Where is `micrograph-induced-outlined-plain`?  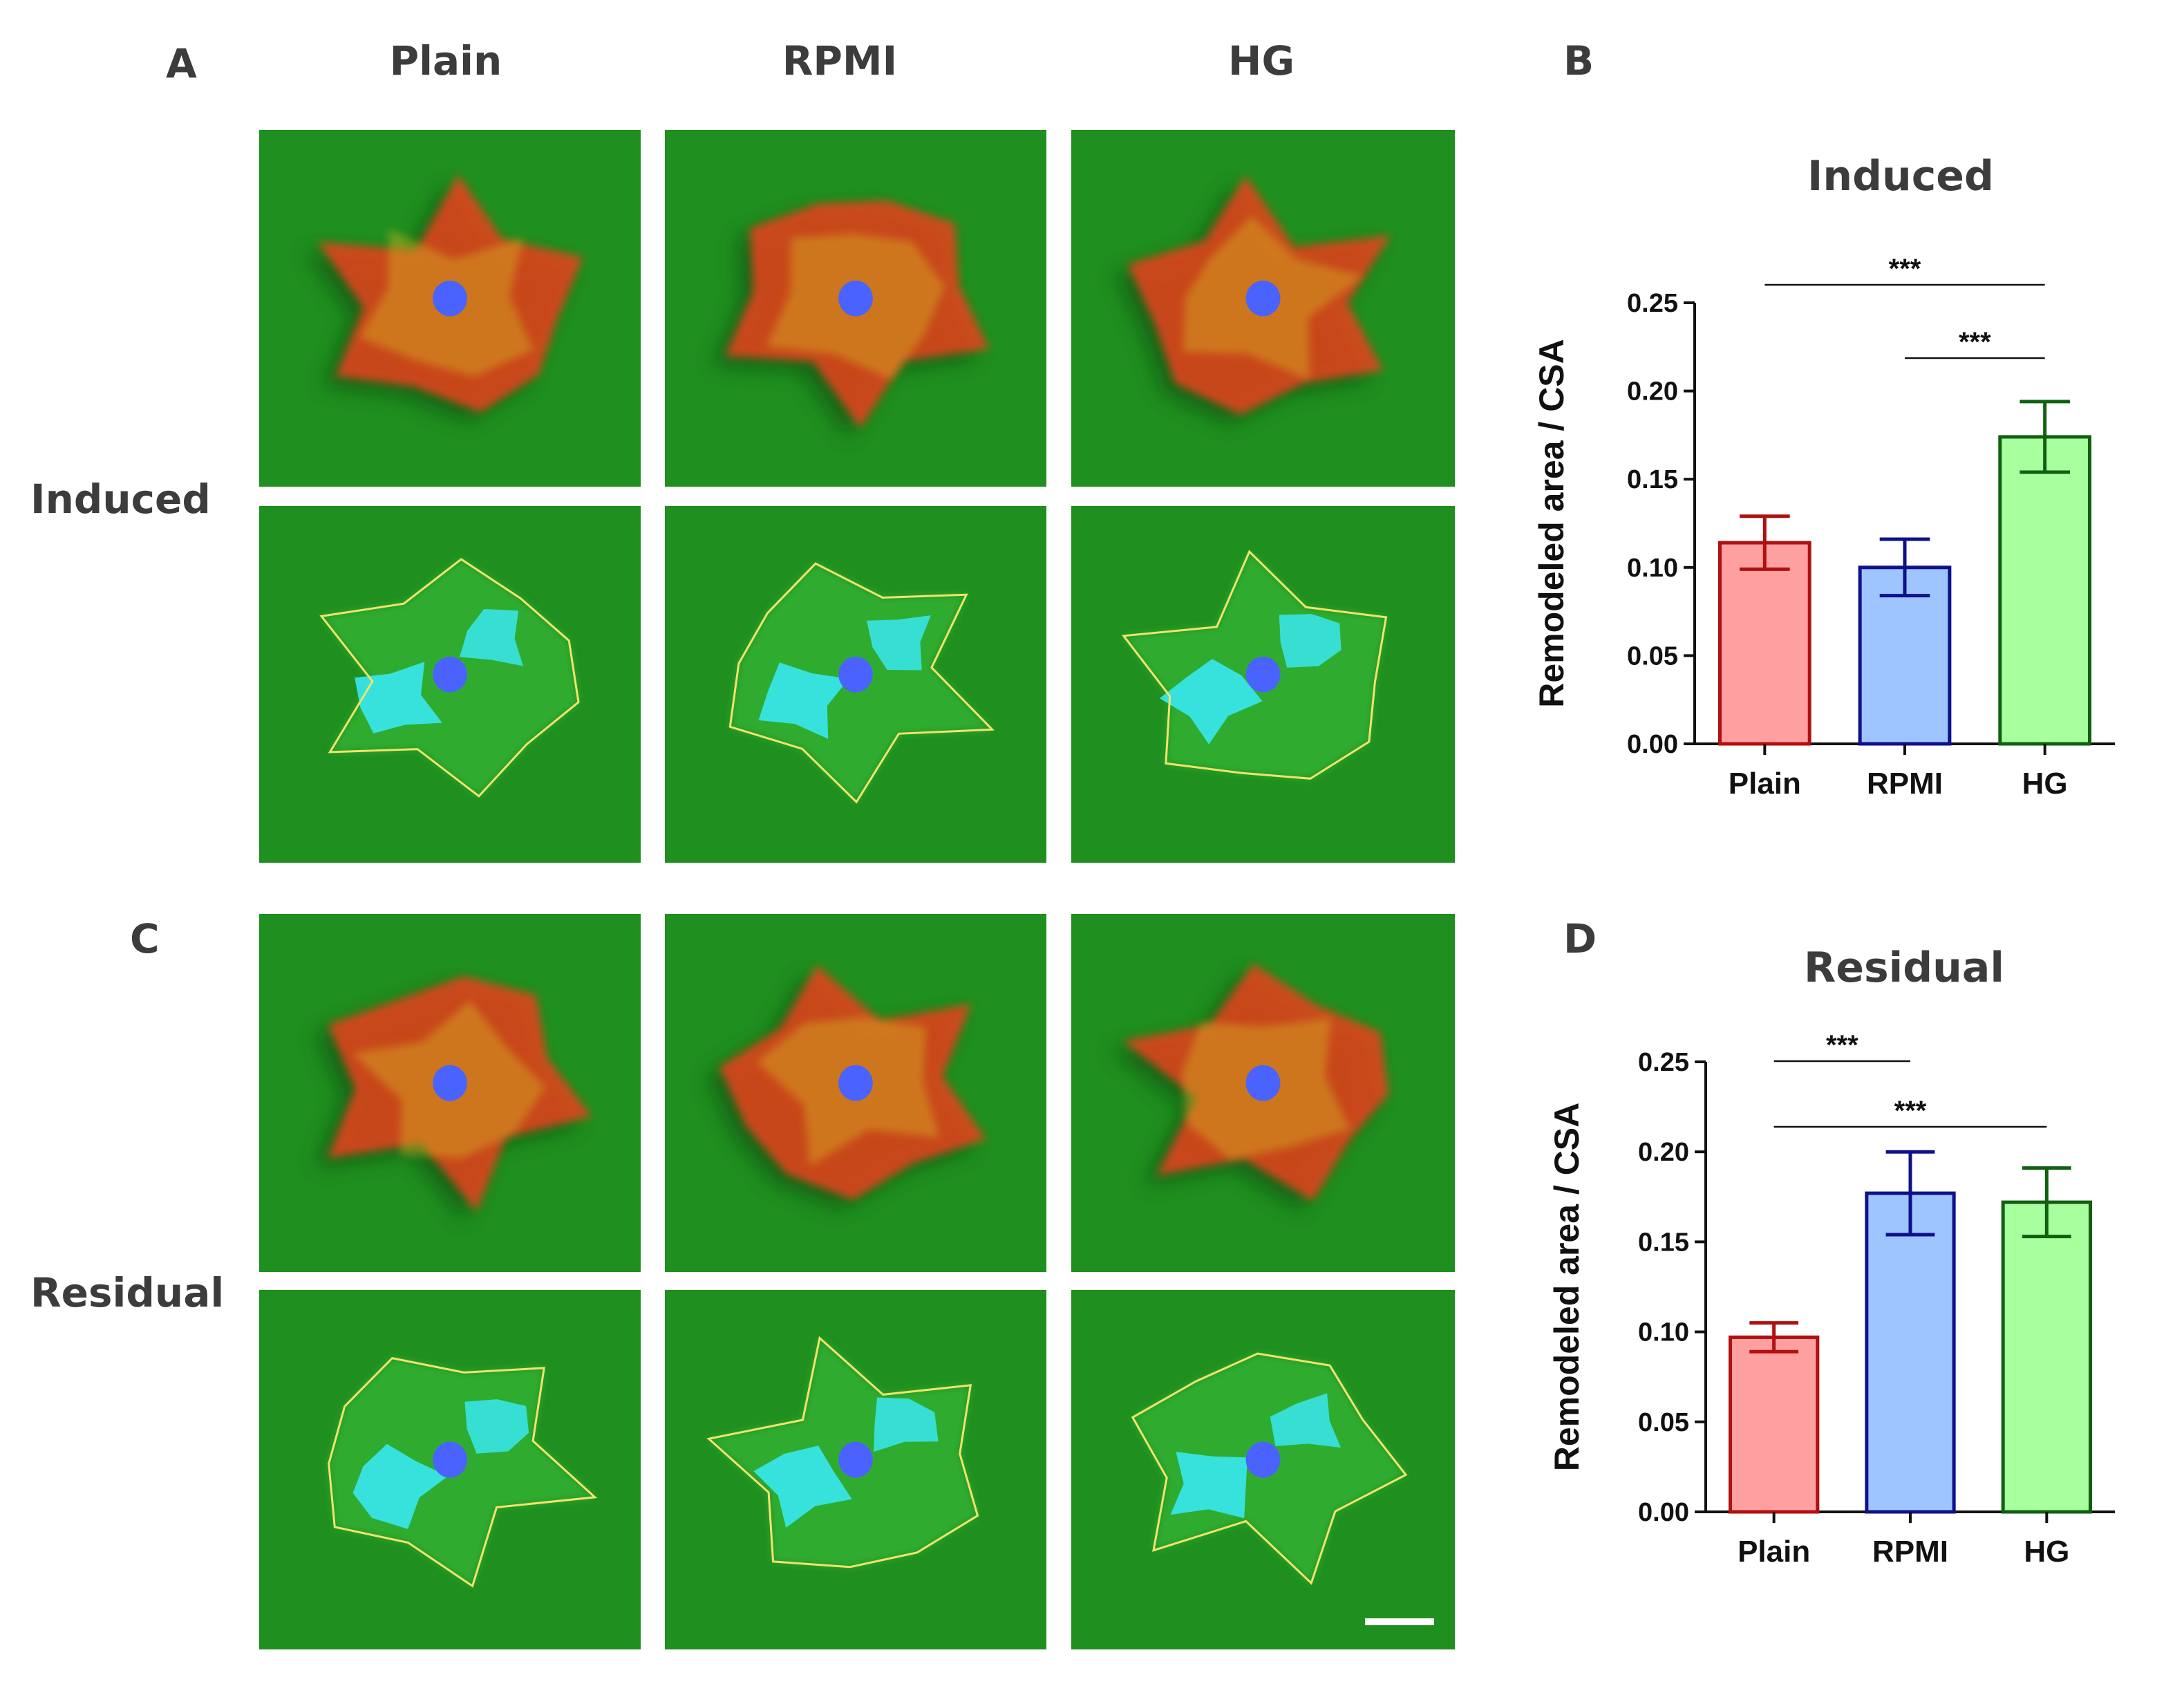 micrograph-induced-outlined-plain is located at coordinates (450, 684).